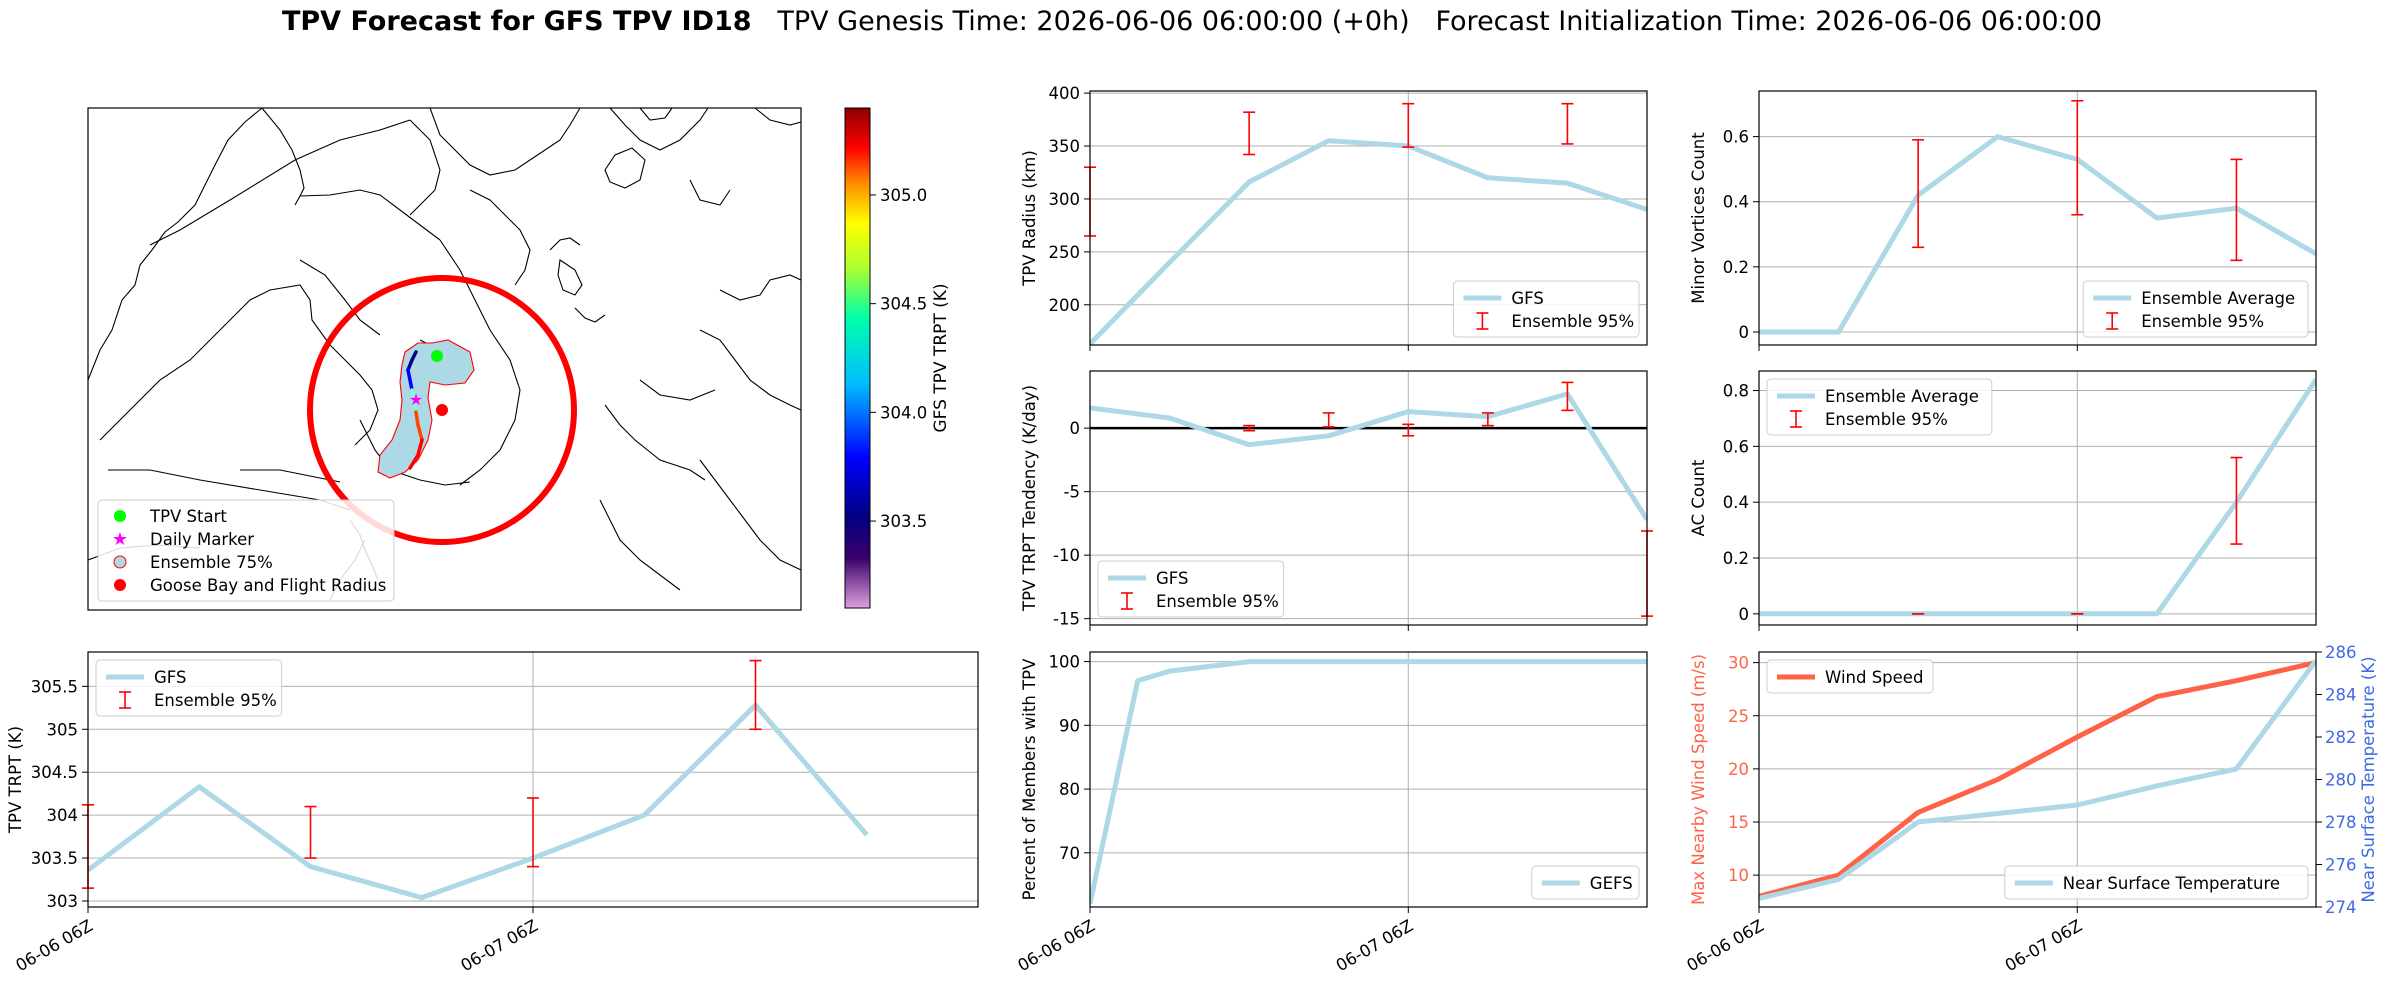 The height and width of the screenshot is (982, 2384). I want to click on chart-legend: Wind Speed, so click(1850, 676).